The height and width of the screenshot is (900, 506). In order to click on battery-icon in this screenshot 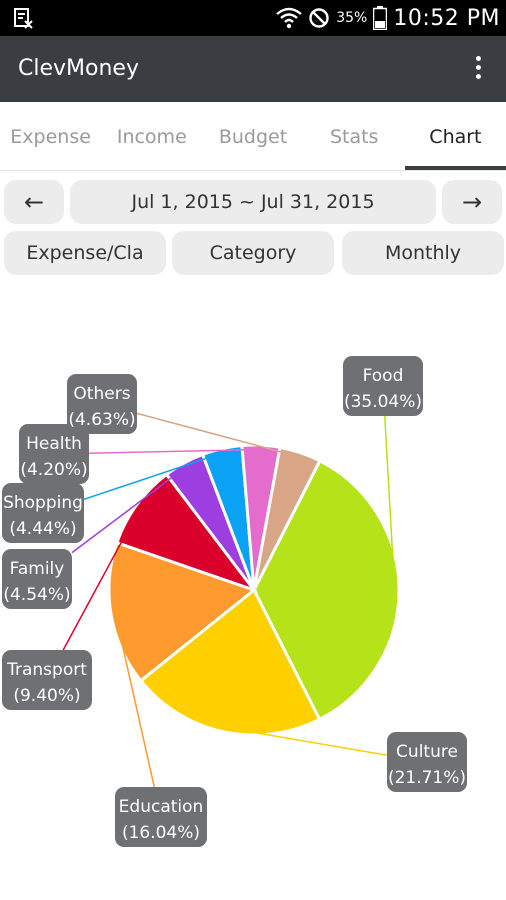, I will do `click(380, 18)`.